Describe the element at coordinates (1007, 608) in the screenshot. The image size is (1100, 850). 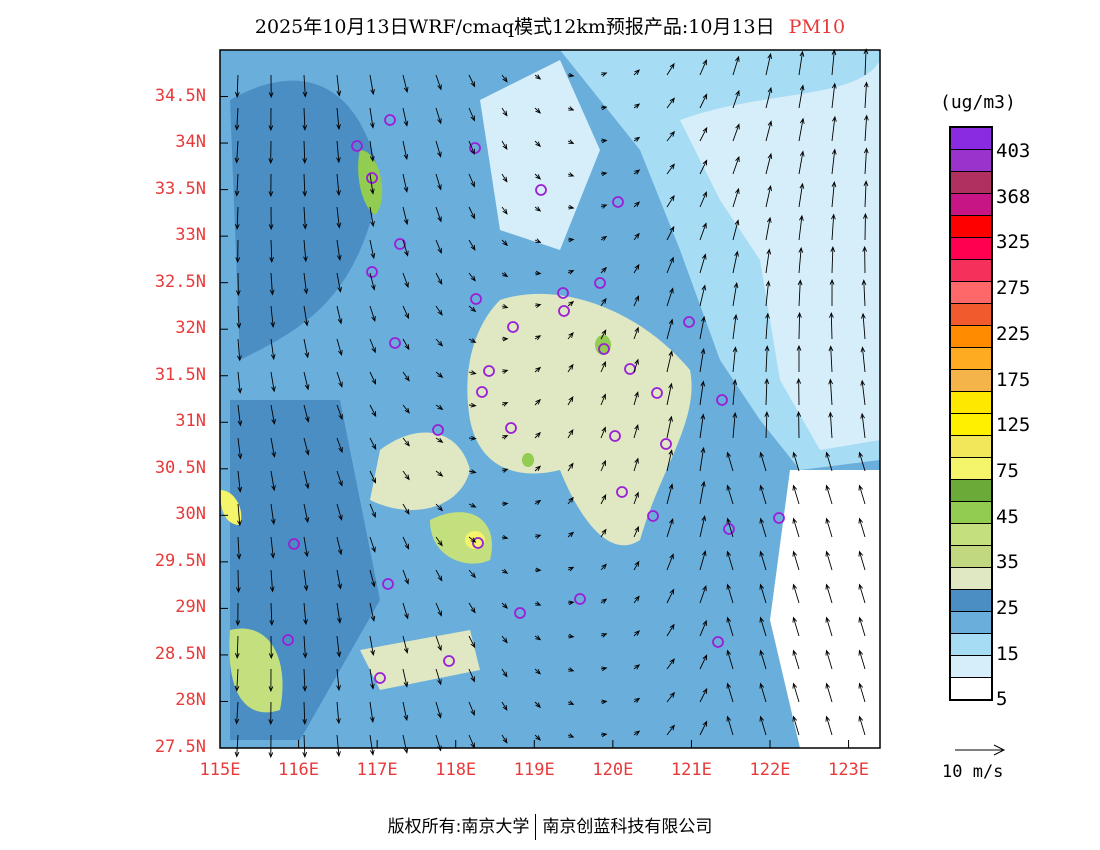
I see `legend-label: 25` at that location.